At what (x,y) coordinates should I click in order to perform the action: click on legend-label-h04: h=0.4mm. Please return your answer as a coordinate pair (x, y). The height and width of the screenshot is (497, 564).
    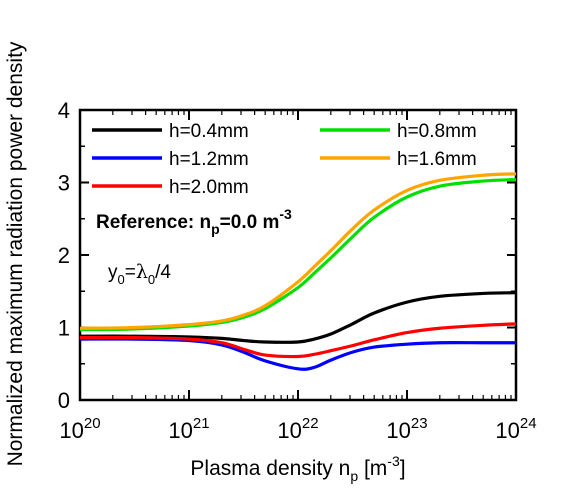
    Looking at the image, I should click on (209, 131).